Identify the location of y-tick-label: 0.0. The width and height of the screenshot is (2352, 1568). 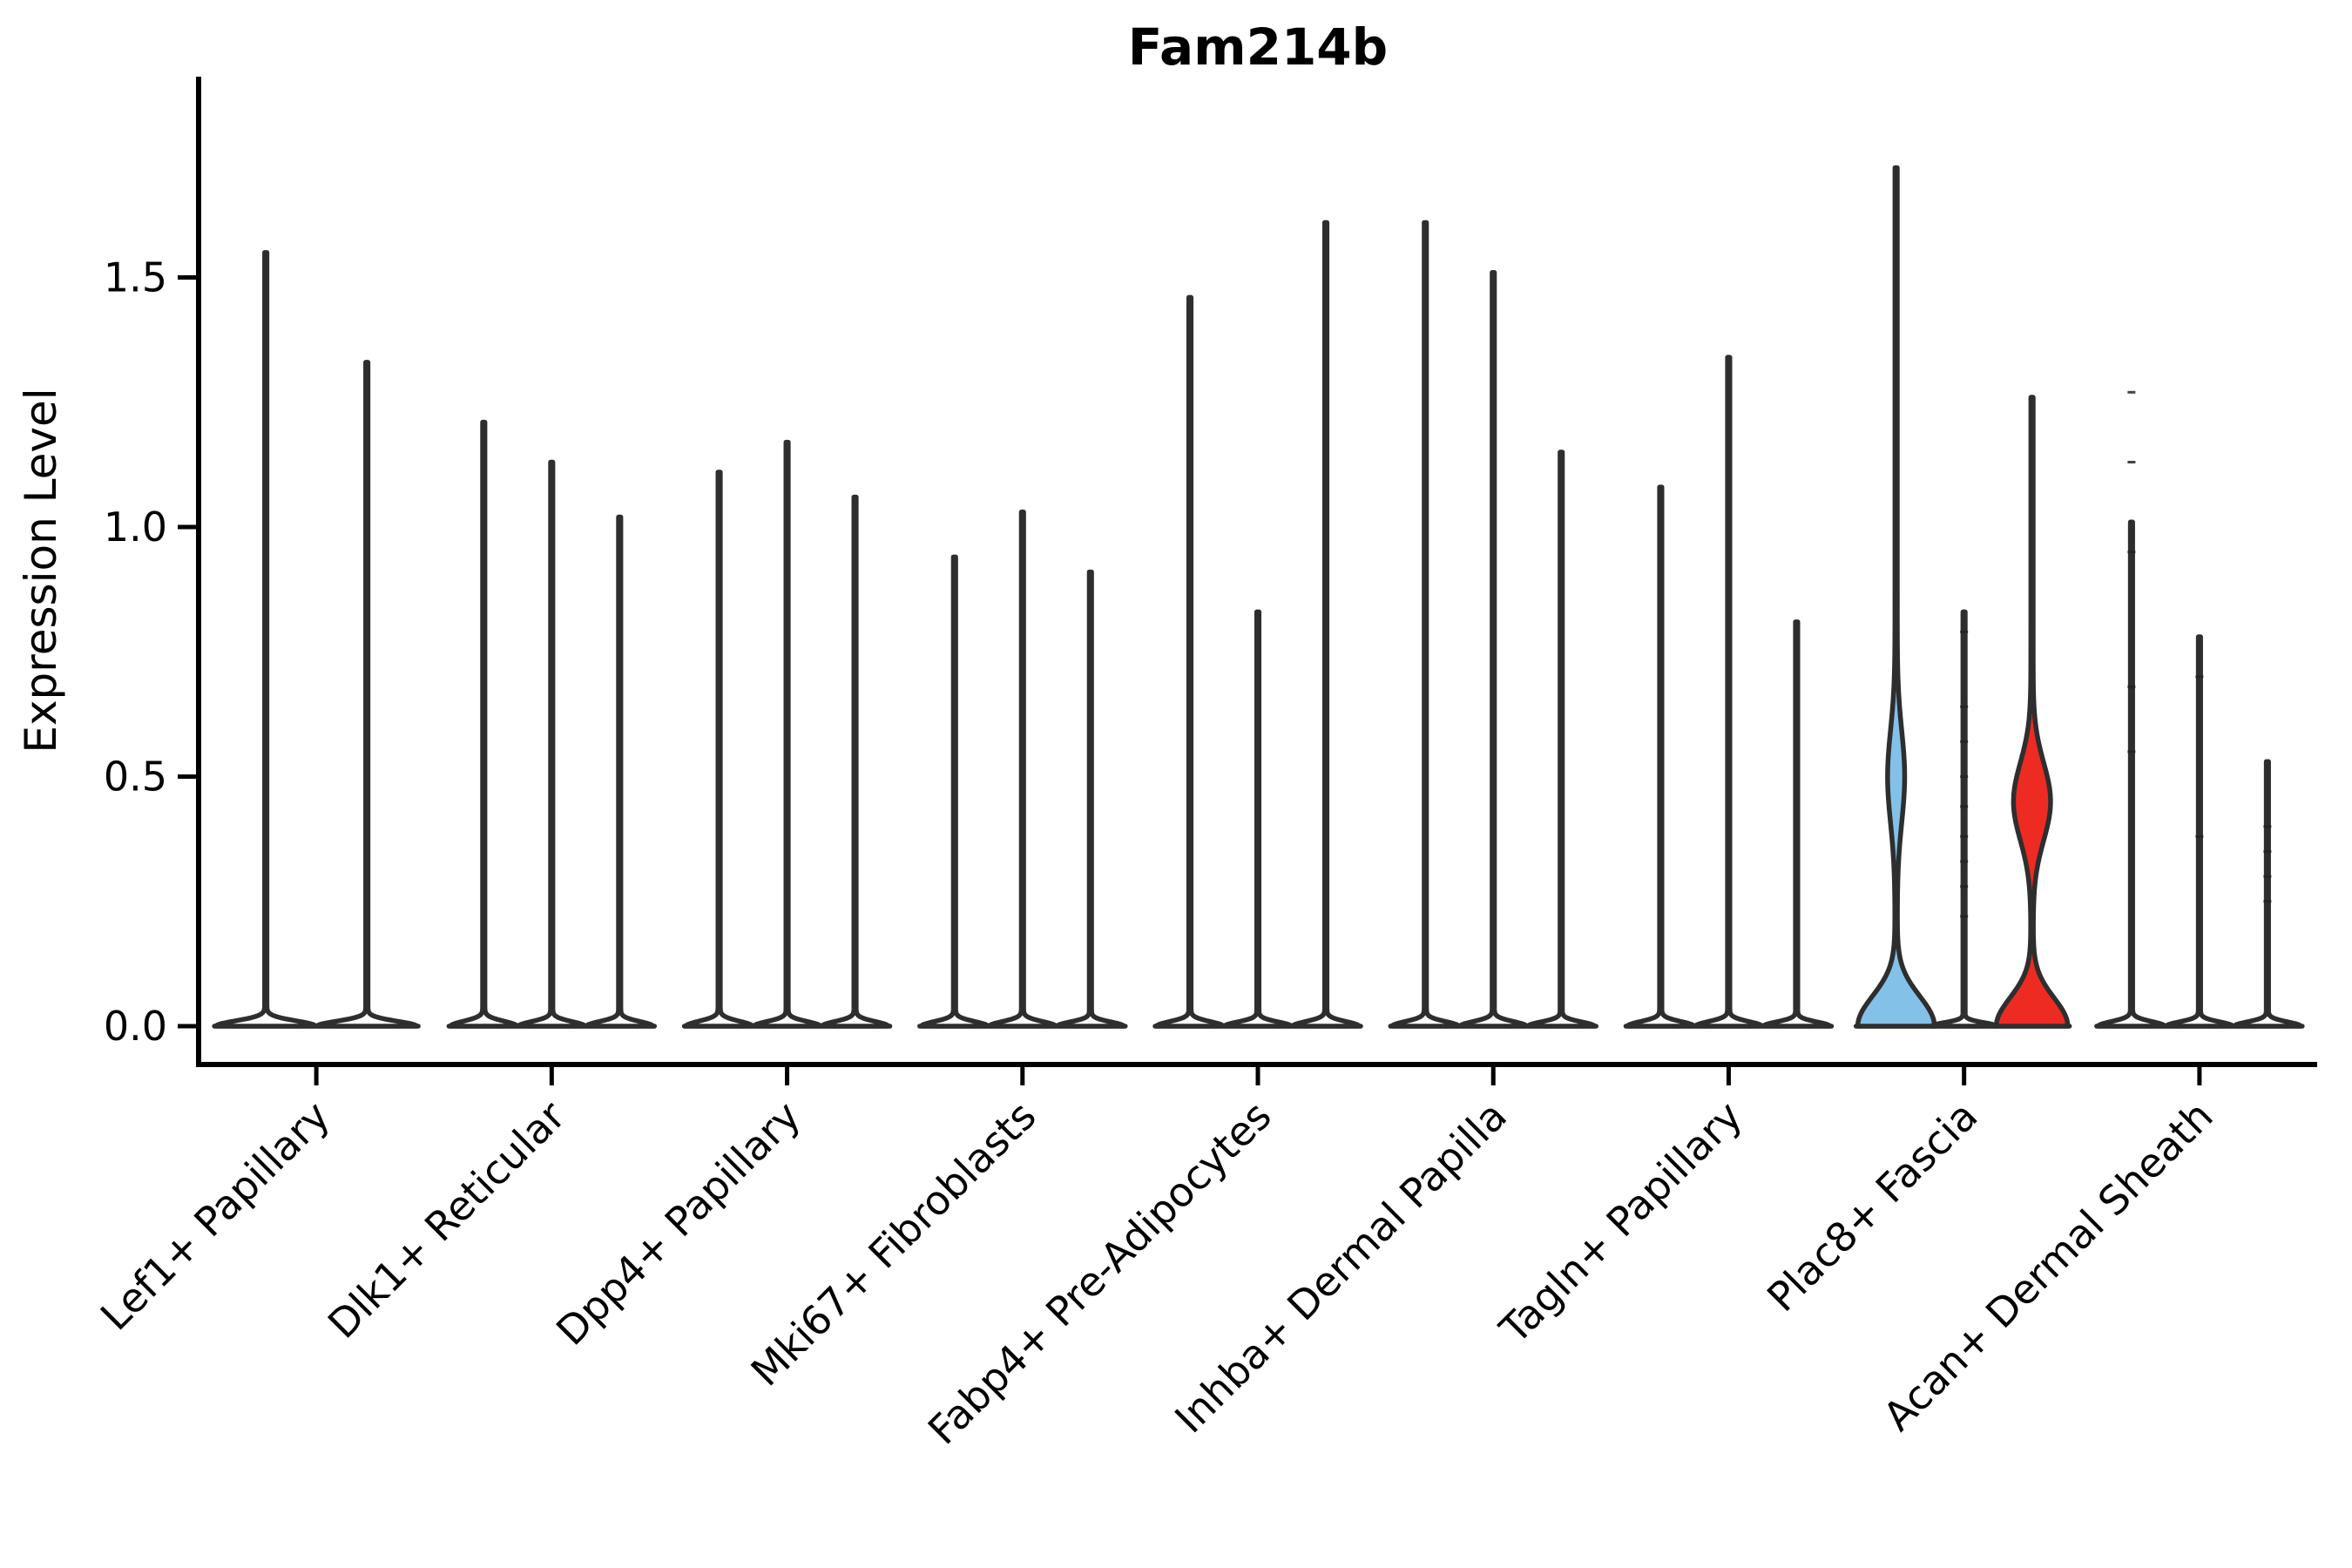
(135, 1026).